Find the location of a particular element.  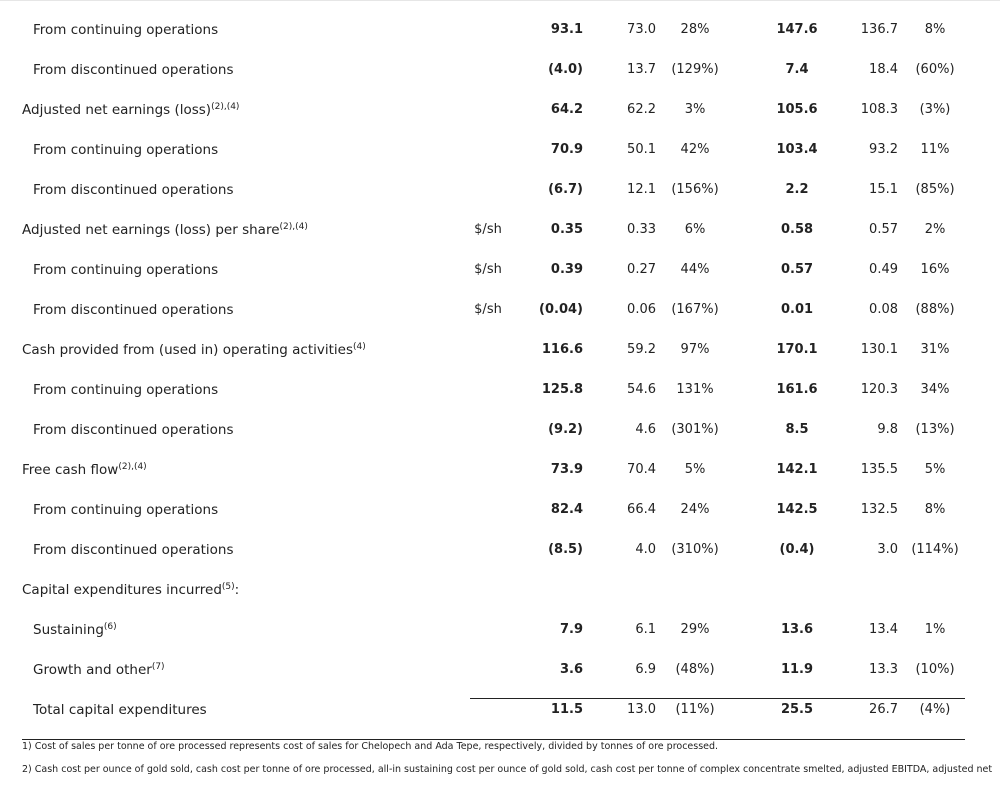

cell-value: (310%) is located at coordinates (695, 549).